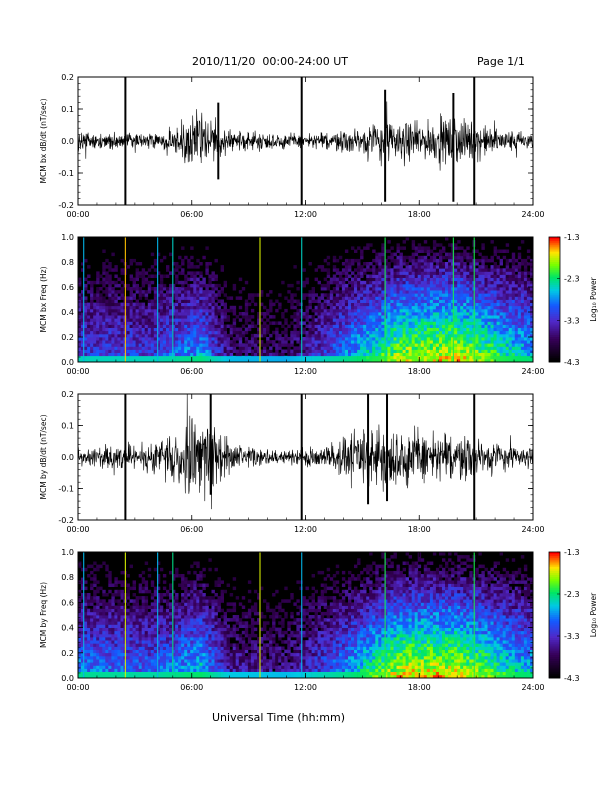 Image resolution: width=612 pixels, height=792 pixels. Describe the element at coordinates (419, 214) in the screenshot. I see `x-tick-label: 18:00` at that location.